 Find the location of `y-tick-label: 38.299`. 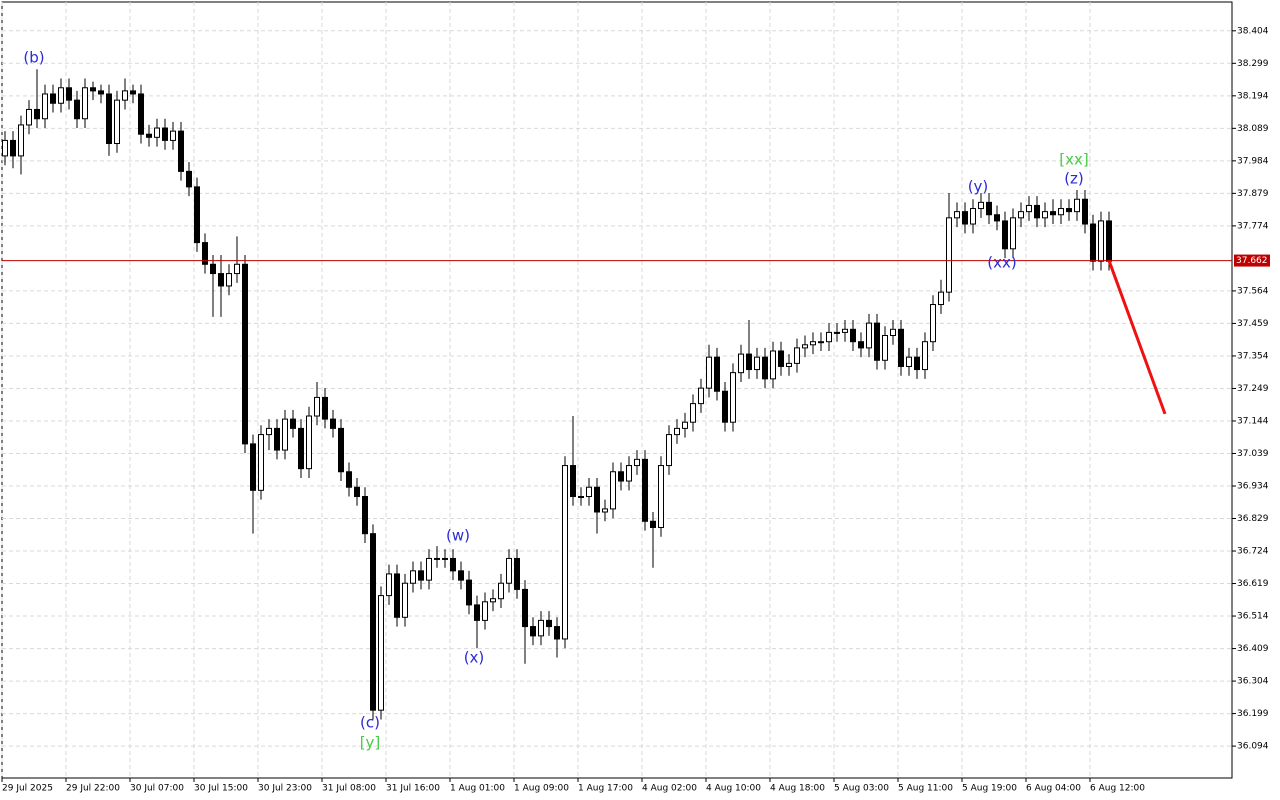

y-tick-label: 38.299 is located at coordinates (1253, 64).